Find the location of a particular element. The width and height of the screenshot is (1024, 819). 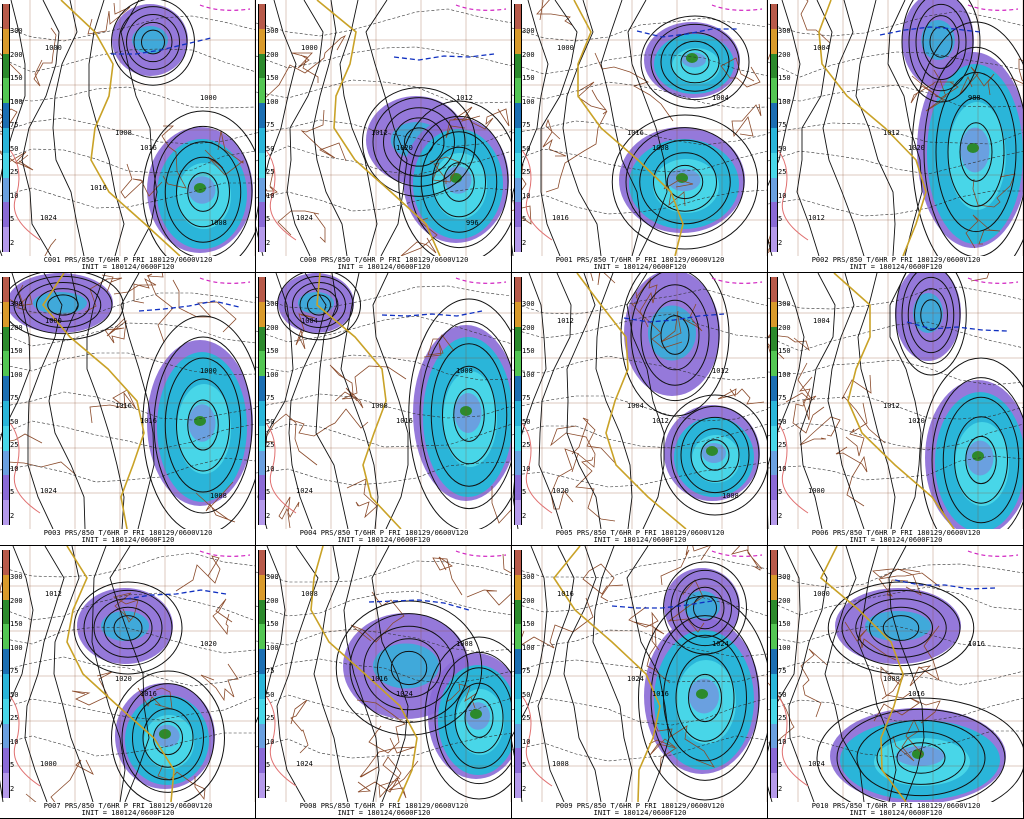

isobar-label: 1000 is located at coordinates (816, 491).